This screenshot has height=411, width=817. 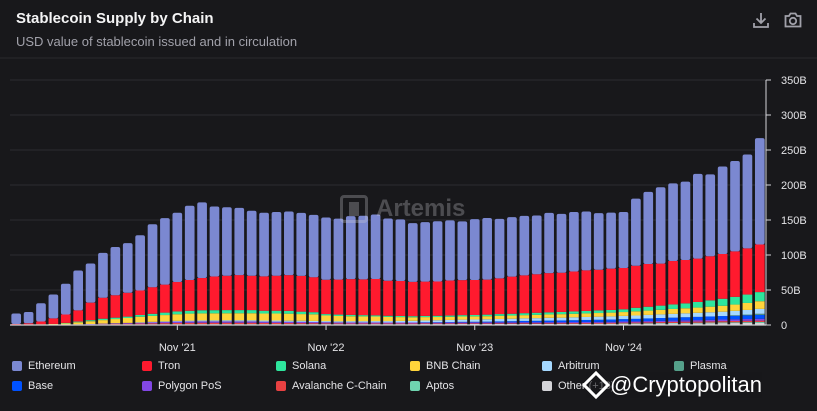 What do you see at coordinates (44, 366) in the screenshot?
I see `legend-item-ethereum: Ethereum` at bounding box center [44, 366].